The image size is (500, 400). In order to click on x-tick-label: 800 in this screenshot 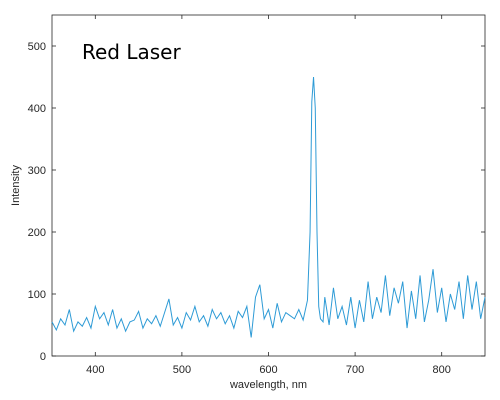, I will do `click(442, 370)`.